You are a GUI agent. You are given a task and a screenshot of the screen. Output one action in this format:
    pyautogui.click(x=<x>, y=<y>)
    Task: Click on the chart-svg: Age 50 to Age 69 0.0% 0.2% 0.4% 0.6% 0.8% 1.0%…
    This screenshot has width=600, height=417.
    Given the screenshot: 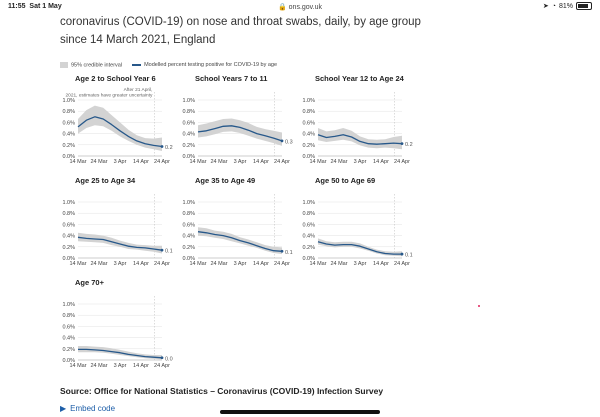 What is the action you would take?
    pyautogui.click(x=357, y=221)
    